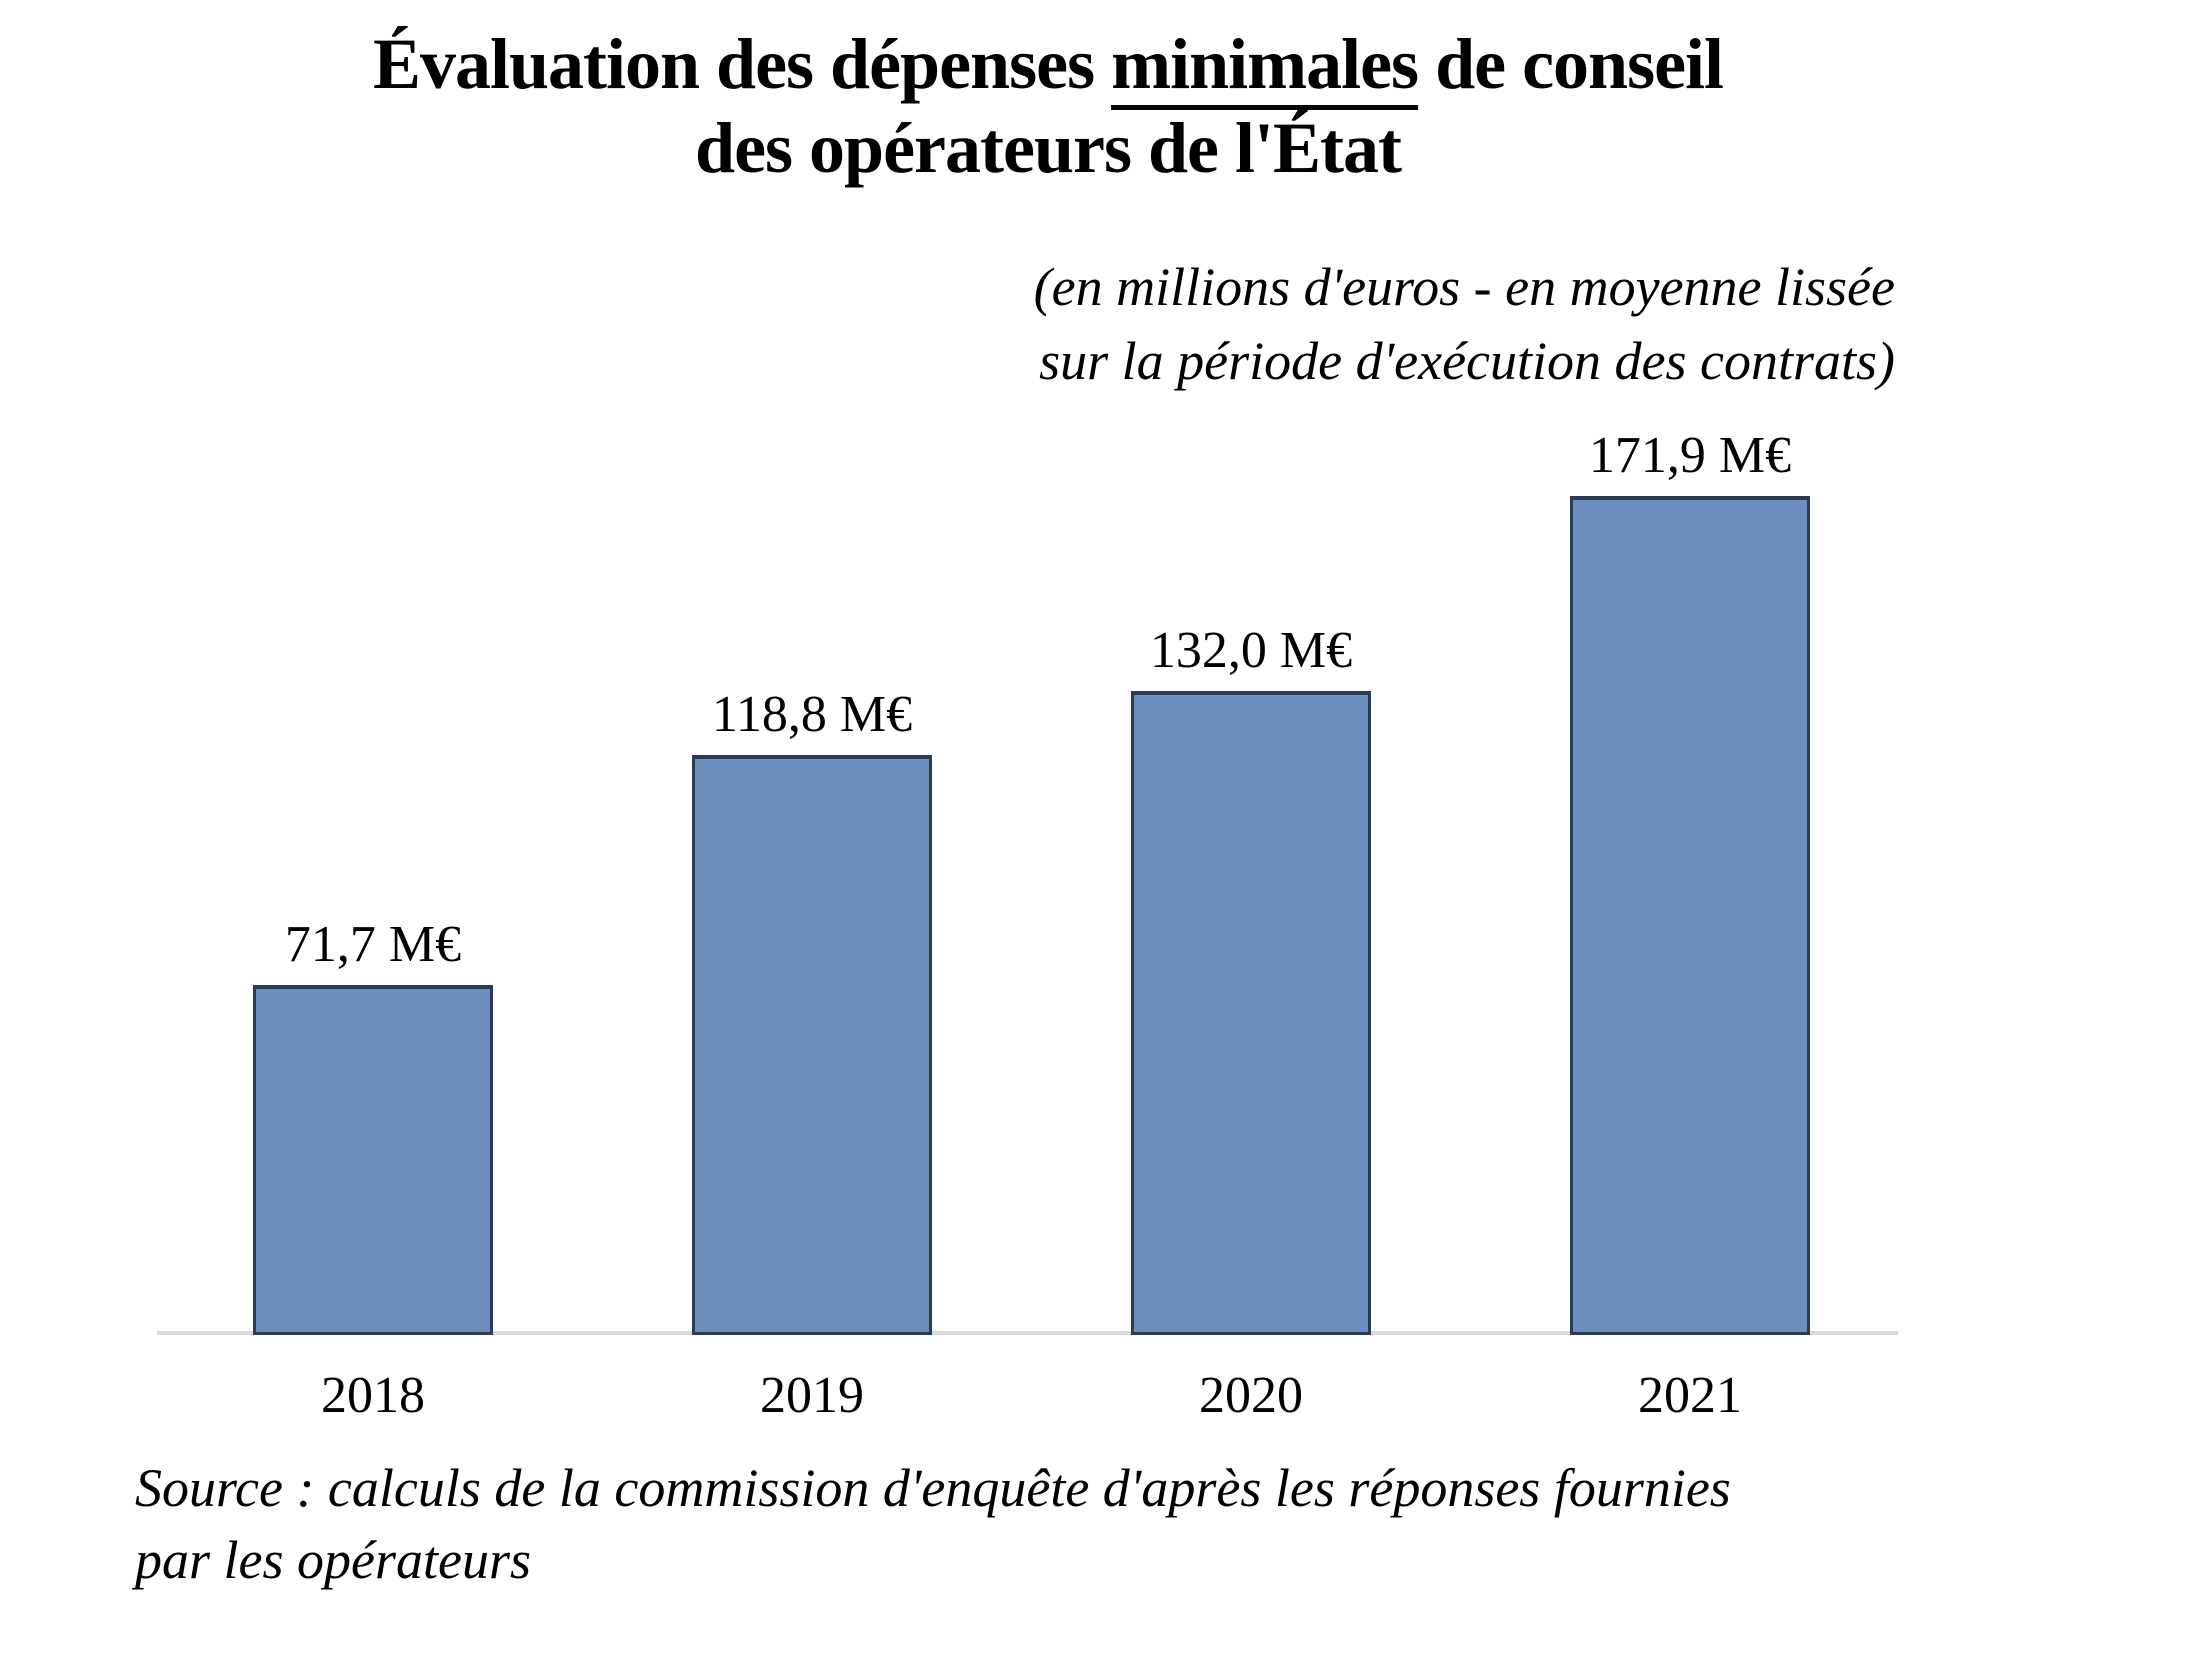  Describe the element at coordinates (1251, 1013) in the screenshot. I see `bar-2020` at that location.